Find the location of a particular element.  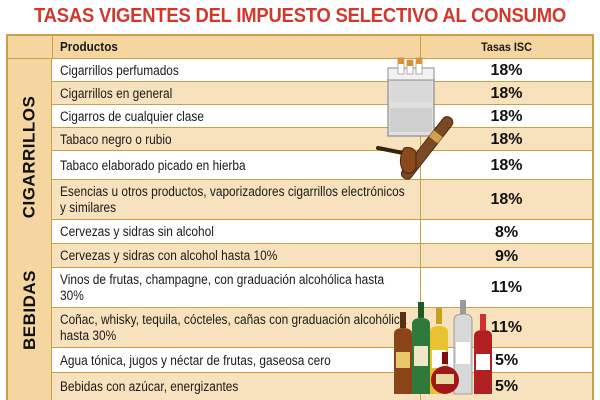

table-row: Tabaco elaborado picado en hierba 18% is located at coordinates (322, 165).